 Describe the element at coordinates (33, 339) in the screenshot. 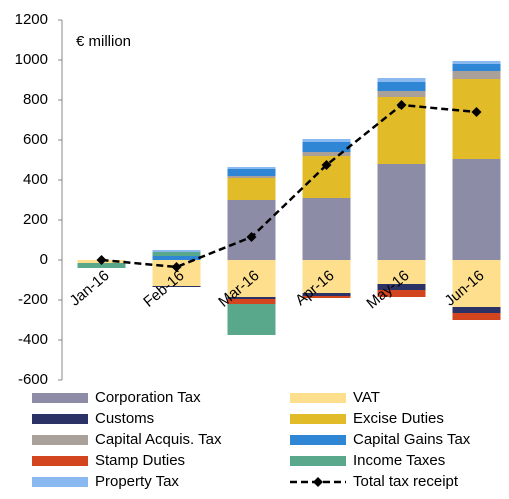

I see `y-tick-label: -400` at that location.